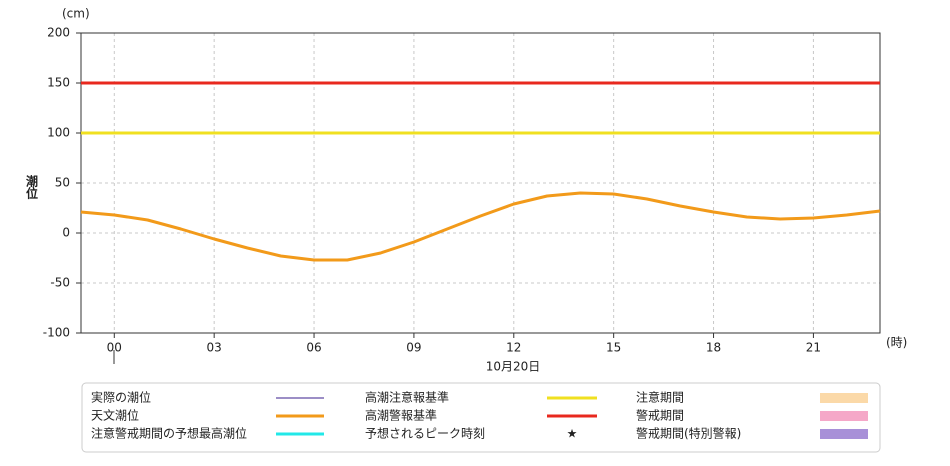 The height and width of the screenshot is (466, 950). Describe the element at coordinates (169, 433) in the screenshot. I see `legend-label: 注意警戒期間の予想最高潮位` at that location.